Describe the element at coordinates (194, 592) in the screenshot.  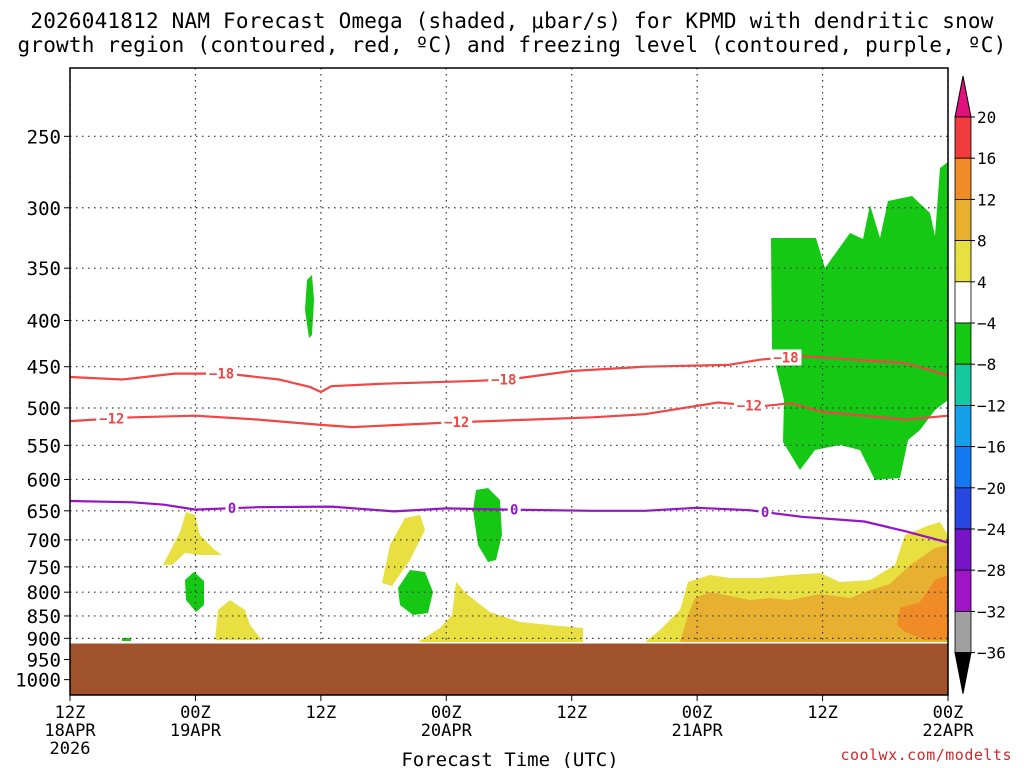
I see `omega-region-negative-small4` at that location.